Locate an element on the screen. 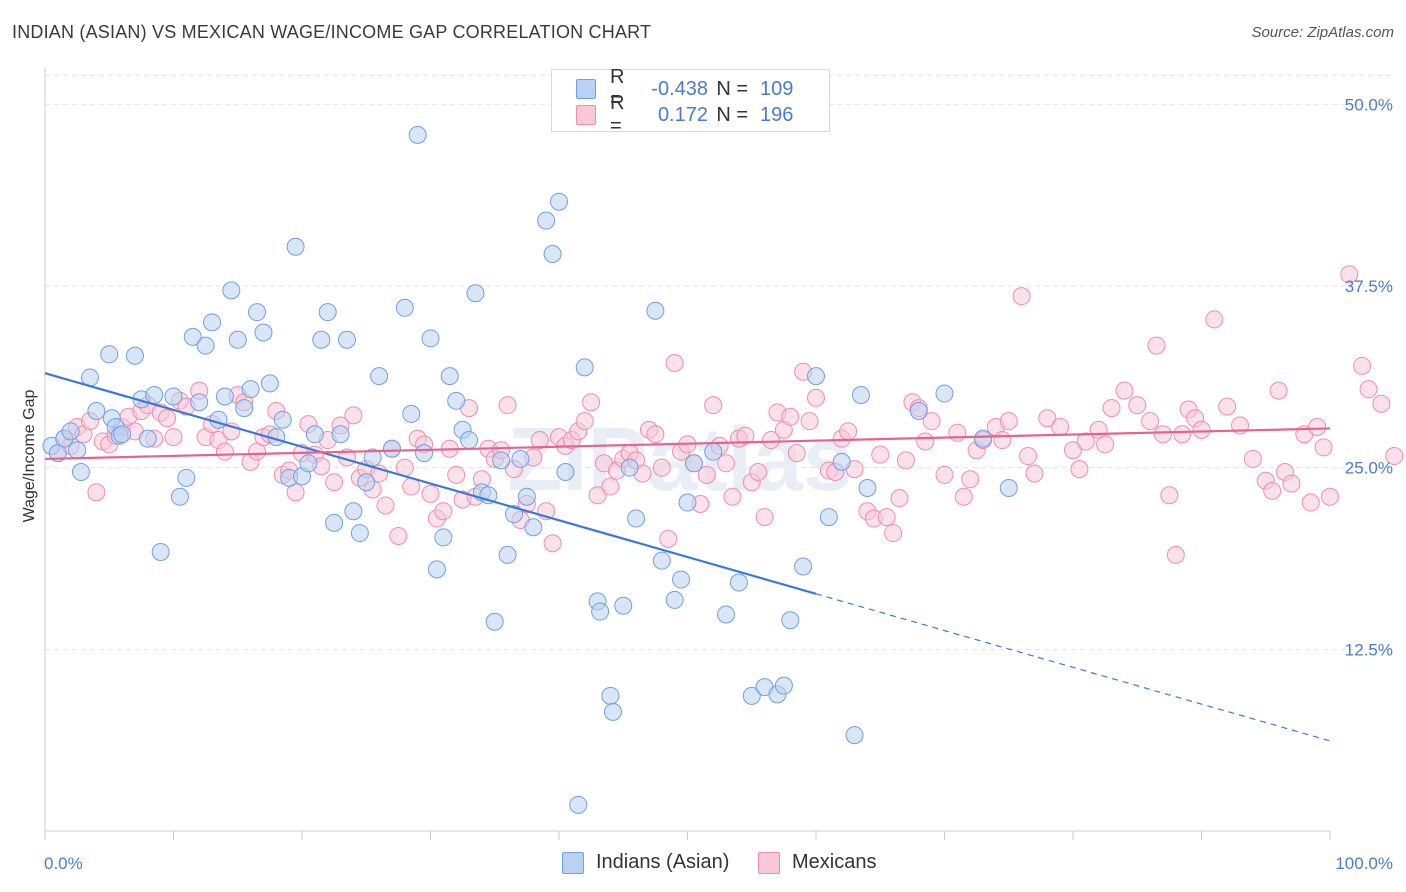  legend-n-value: 109 is located at coordinates (777, 88).